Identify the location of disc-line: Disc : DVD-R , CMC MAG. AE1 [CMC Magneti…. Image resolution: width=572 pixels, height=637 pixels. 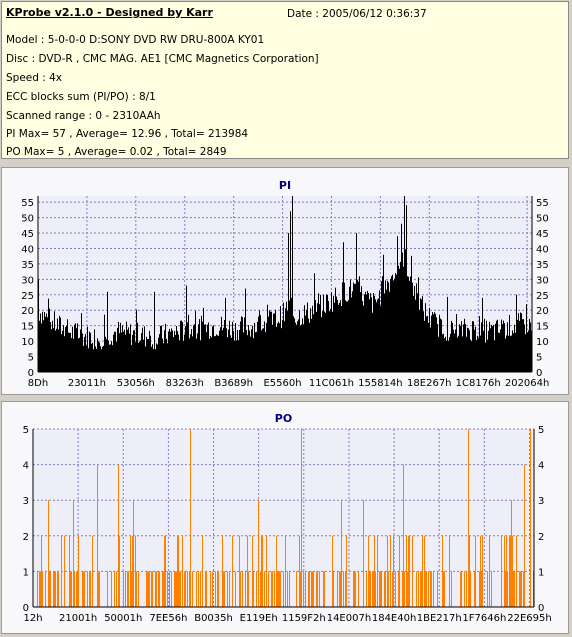
(162, 59).